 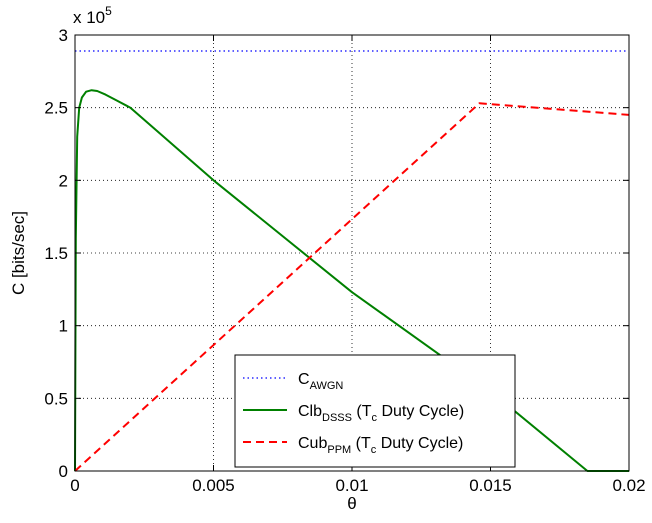 What do you see at coordinates (381, 413) in the screenshot?
I see `legend-label-2: ClbDSSS (Tc Duty Cycle)` at bounding box center [381, 413].